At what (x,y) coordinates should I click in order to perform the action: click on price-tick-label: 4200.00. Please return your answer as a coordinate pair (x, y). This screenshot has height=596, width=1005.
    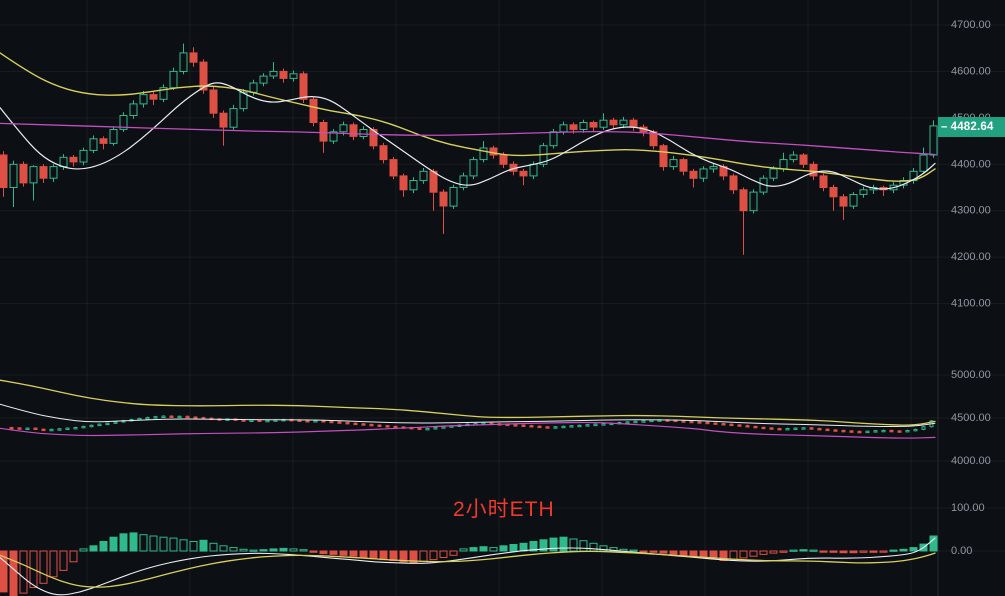
    Looking at the image, I should click on (971, 257).